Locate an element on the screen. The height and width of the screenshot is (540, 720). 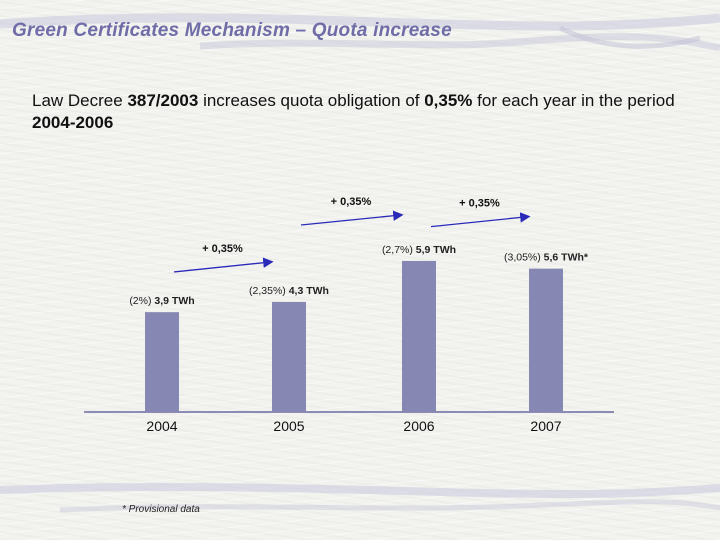
increment-label-3: + 0,35% is located at coordinates (479, 204).